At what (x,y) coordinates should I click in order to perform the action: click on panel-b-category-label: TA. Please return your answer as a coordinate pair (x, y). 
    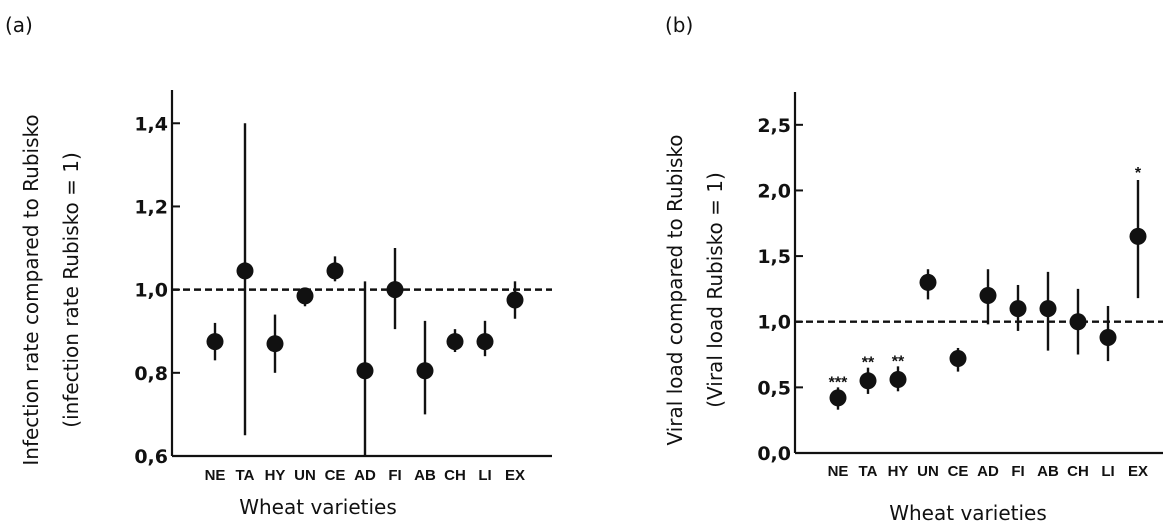
    Looking at the image, I should click on (868, 471).